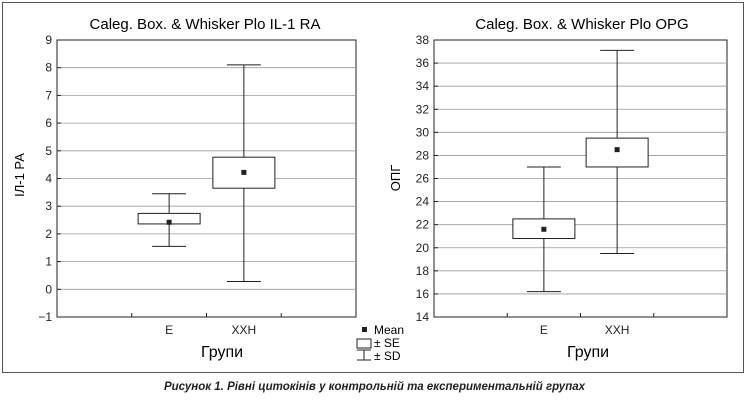 This screenshot has height=400, width=749. I want to click on legend: Mean ± SE ± SD, so click(380, 343).